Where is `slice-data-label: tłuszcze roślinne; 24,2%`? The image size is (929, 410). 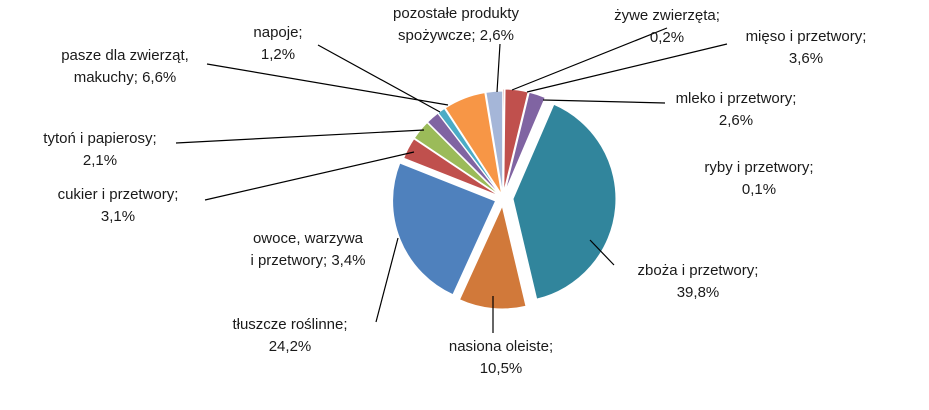 slice-data-label: tłuszcze roślinne; 24,2% is located at coordinates (289, 335).